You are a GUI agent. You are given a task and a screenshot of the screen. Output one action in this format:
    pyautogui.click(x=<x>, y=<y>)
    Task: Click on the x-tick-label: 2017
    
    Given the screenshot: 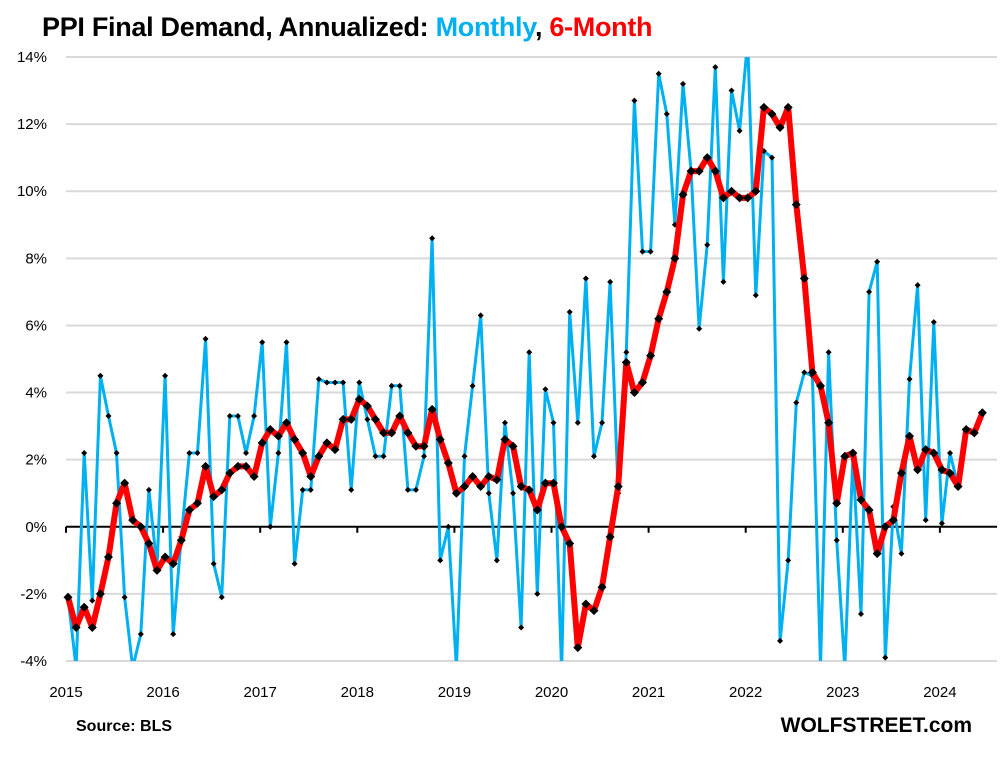 What is the action you would take?
    pyautogui.click(x=260, y=692)
    